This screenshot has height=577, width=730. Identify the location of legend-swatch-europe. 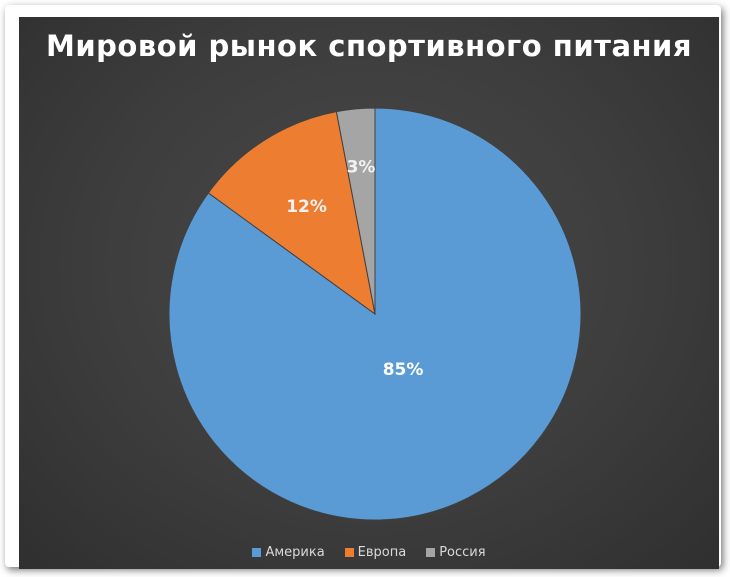
(349, 552).